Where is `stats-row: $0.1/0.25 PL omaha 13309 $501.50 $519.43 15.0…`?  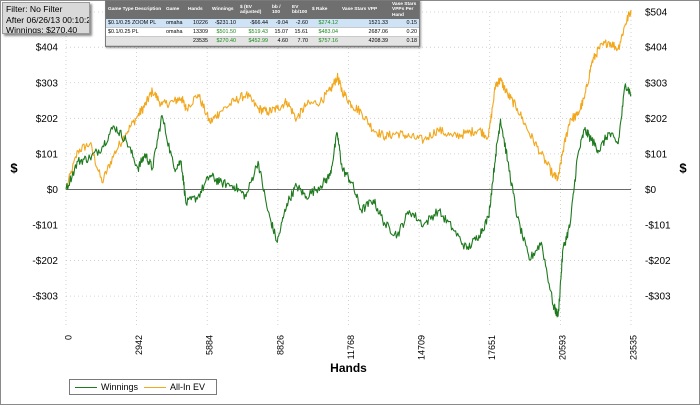
stats-row: $0.1/0.25 PL omaha 13309 $501.50 $519.43 15.0… is located at coordinates (262, 32).